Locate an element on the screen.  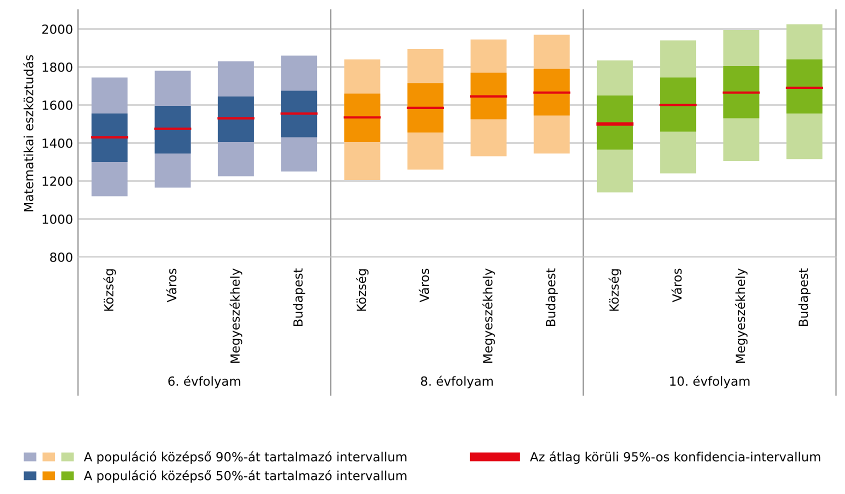
y-axis-title: Matematikai eszköztudás is located at coordinates (28, 133).